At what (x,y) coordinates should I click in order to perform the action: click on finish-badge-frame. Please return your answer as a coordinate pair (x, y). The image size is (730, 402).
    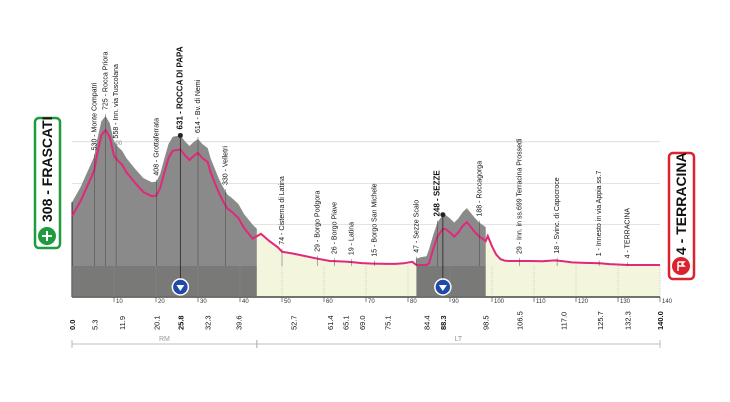
    Looking at the image, I should click on (681, 216).